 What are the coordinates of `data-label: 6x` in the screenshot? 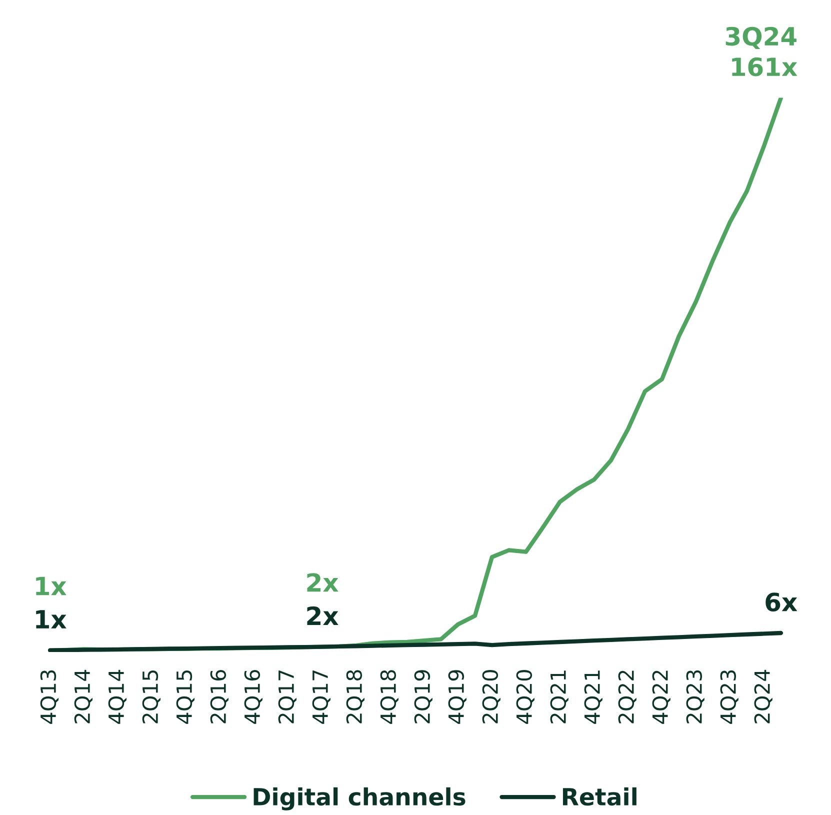 It's located at (782, 602).